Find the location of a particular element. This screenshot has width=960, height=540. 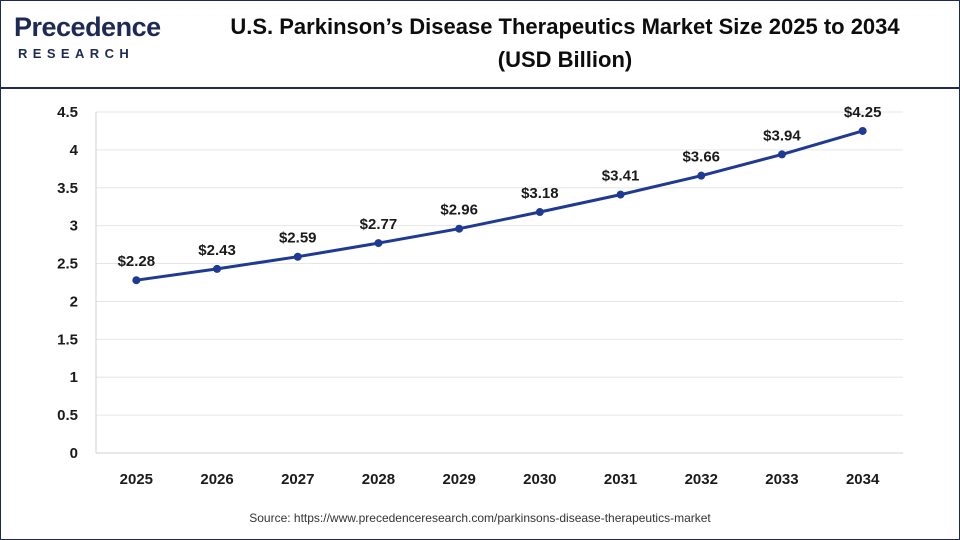

brand-logo: Precedence RESEARCH is located at coordinates (89, 42).